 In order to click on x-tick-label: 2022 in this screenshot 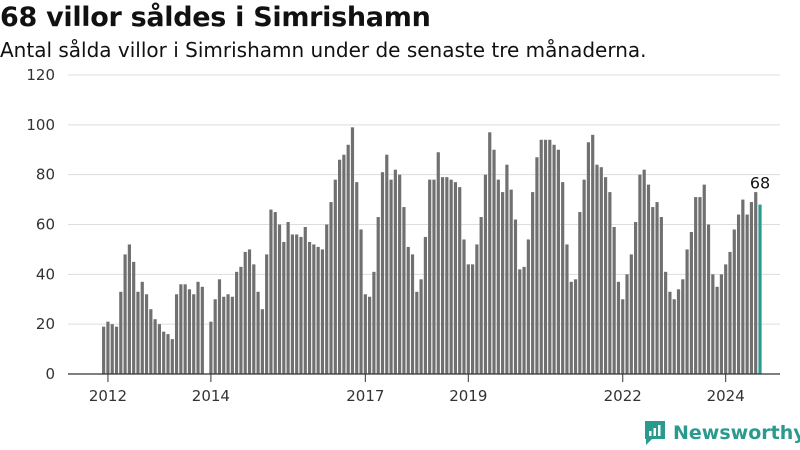, I will do `click(623, 396)`.